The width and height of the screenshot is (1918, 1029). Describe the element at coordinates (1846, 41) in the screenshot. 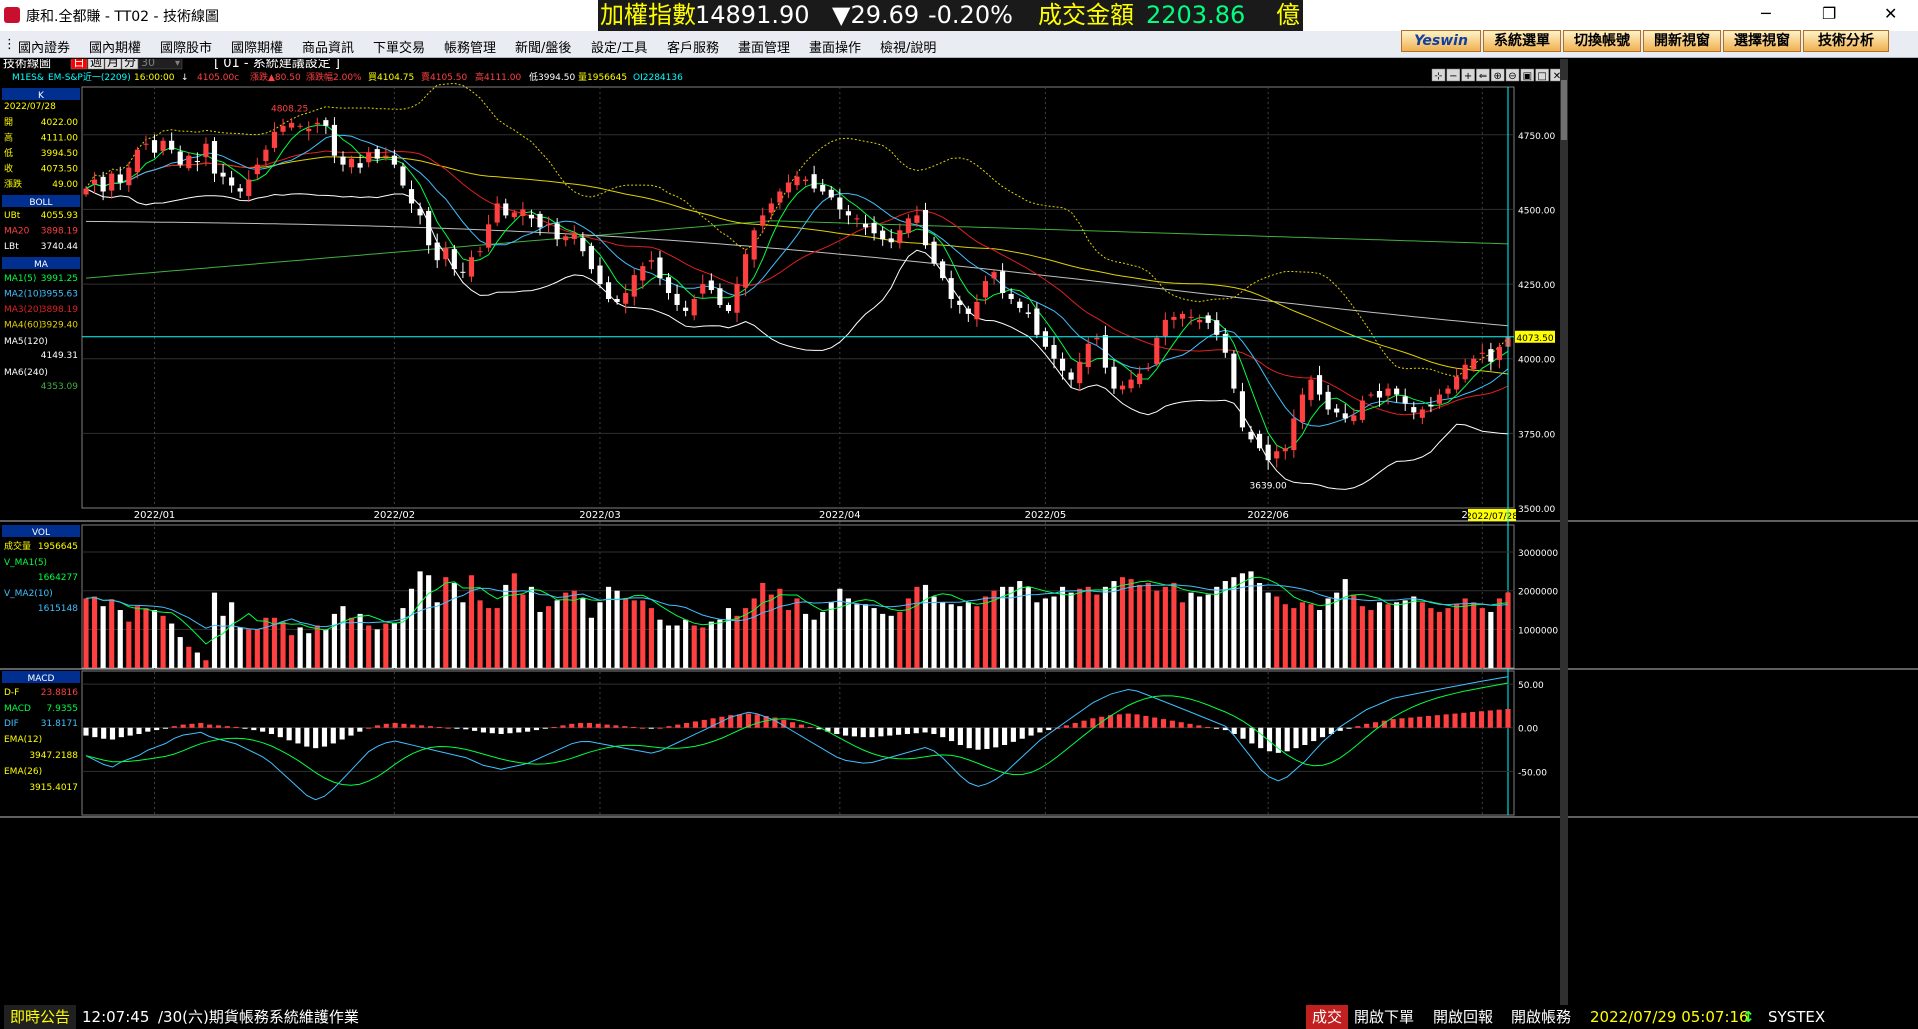

I see `tech-analysis-button: 技術分析` at that location.